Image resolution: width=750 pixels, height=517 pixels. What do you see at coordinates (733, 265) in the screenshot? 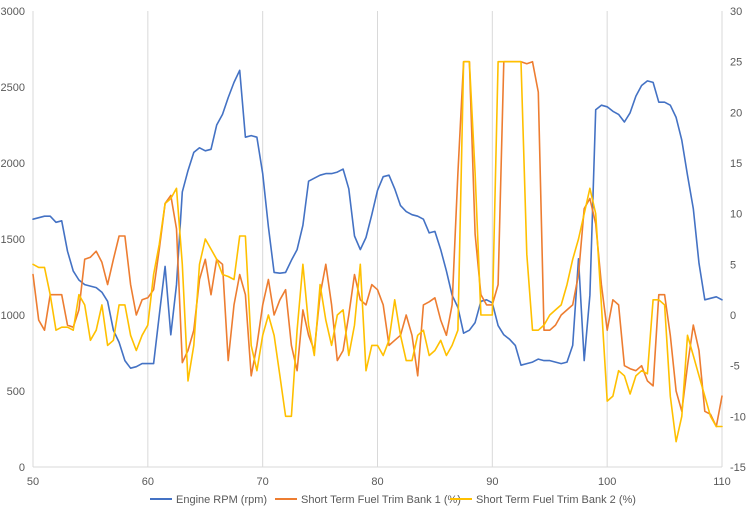
I see `y-right-tick-label: 5` at bounding box center [733, 265].